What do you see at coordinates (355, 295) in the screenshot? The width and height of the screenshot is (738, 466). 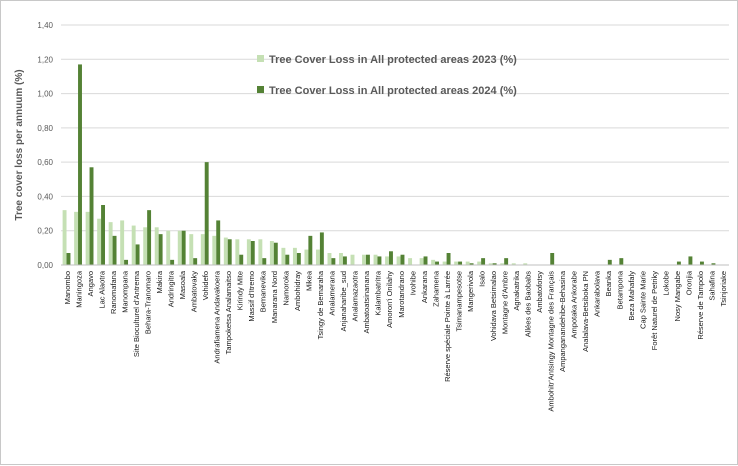 I see `x-tick-label: Analamazaotra` at bounding box center [355, 295].